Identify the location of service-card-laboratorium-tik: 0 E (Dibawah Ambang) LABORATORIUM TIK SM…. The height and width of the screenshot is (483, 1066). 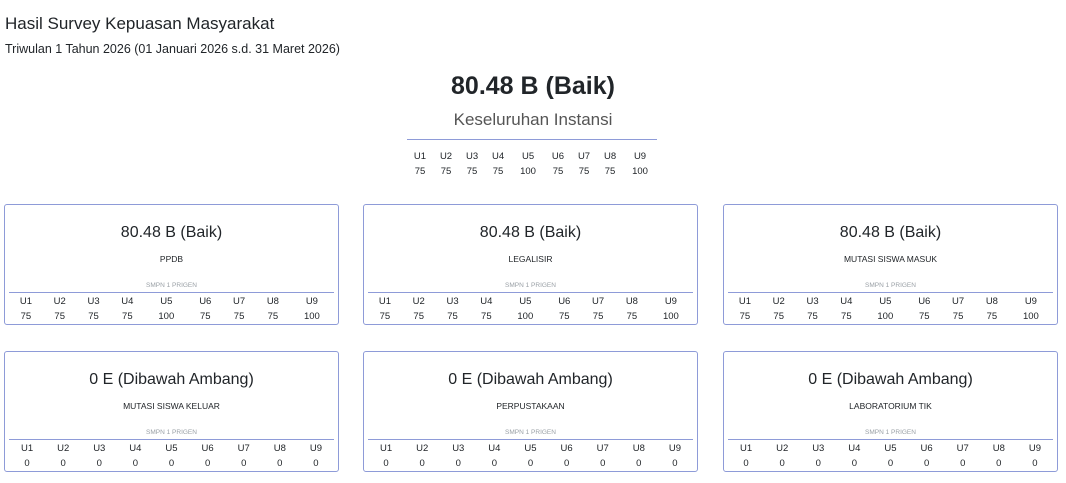
(890, 411).